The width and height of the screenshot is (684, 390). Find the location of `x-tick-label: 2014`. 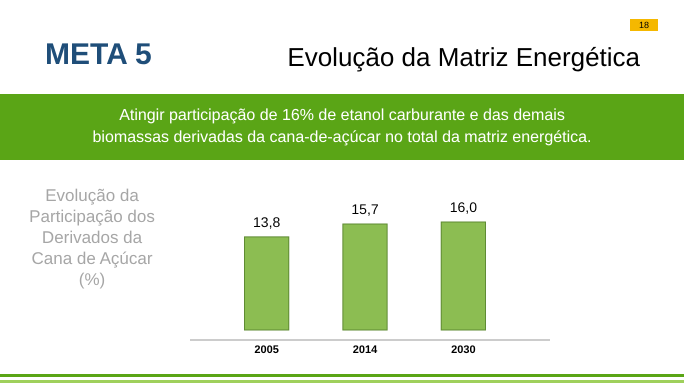

x-tick-label: 2014 is located at coordinates (365, 350).